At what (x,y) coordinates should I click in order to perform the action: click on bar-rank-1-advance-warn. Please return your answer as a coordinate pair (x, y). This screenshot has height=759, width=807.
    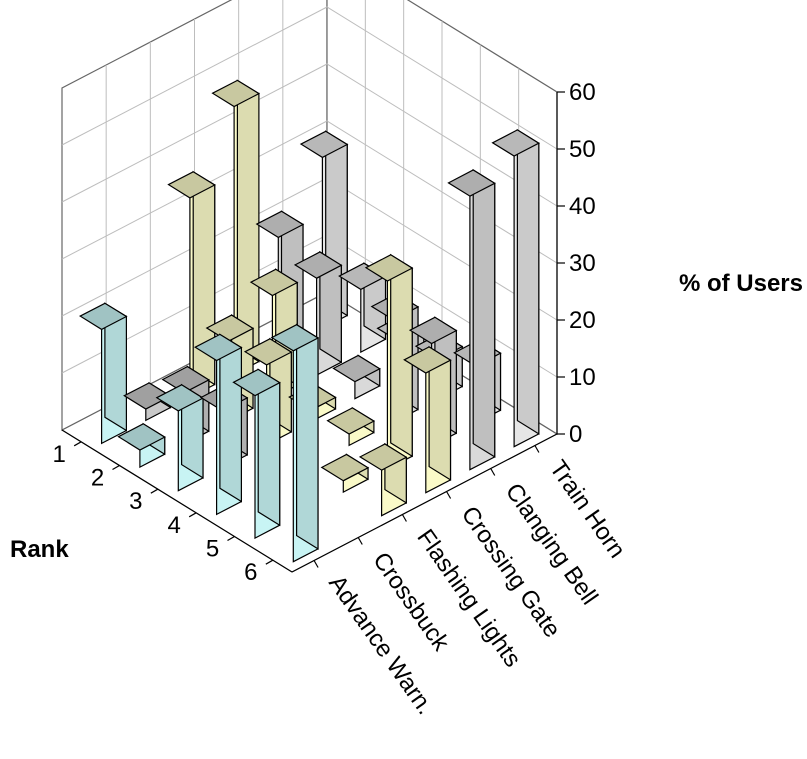
    Looking at the image, I should click on (103, 373).